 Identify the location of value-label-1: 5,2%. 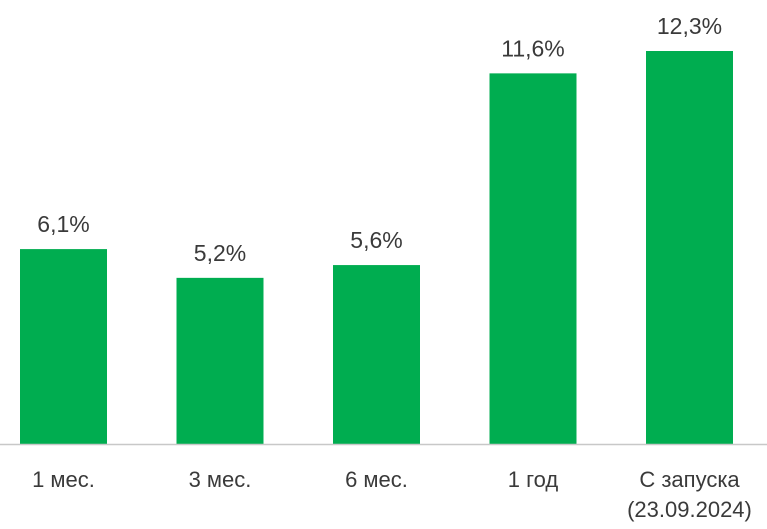
(220, 253).